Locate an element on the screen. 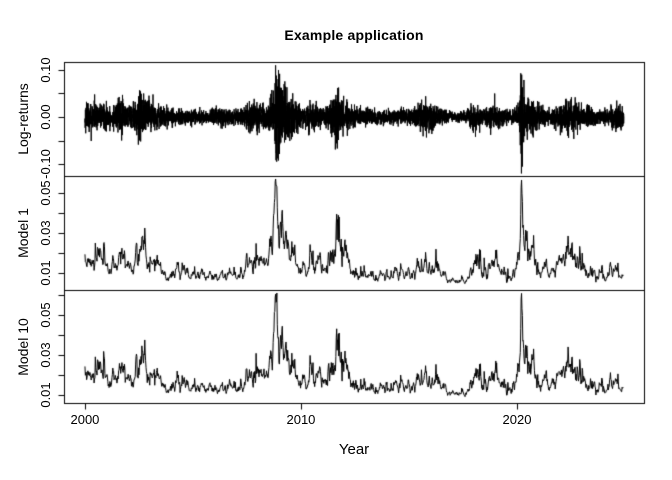 The height and width of the screenshot is (480, 672). y-tick-label: 0.00 is located at coordinates (45, 117).